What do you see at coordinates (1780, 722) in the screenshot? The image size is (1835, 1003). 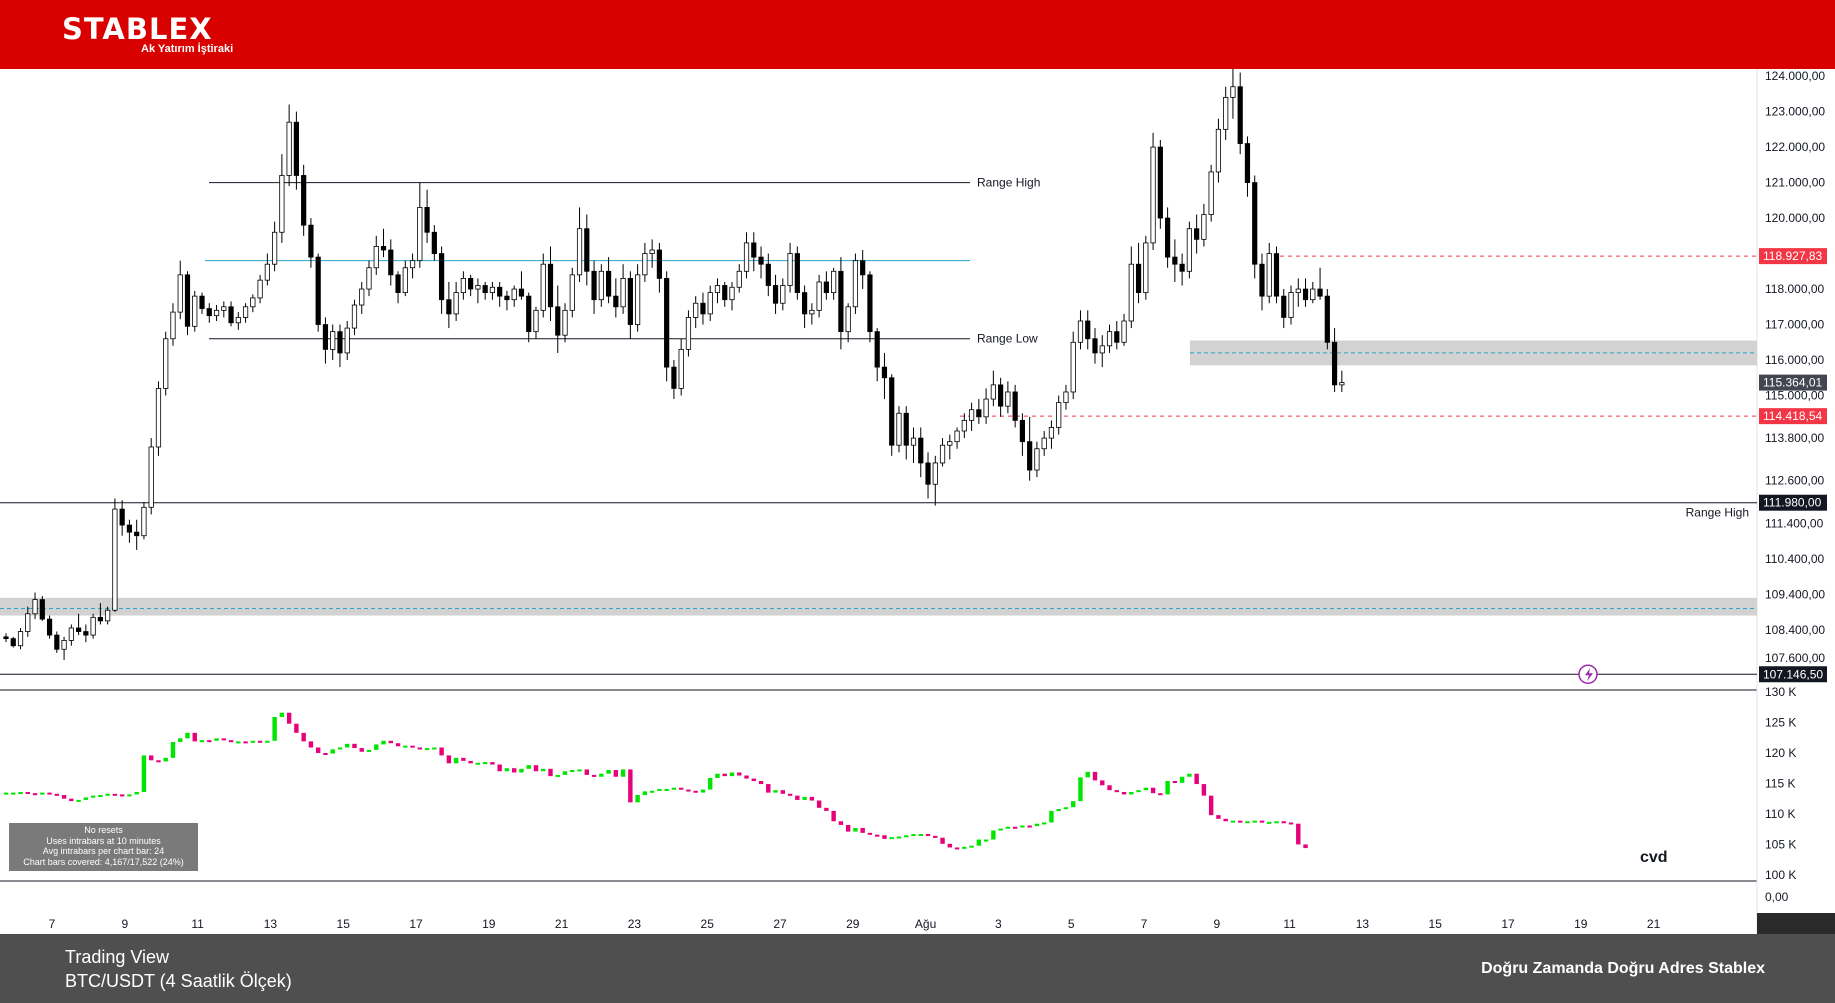 I see `cvd-tick-label: 125 K` at bounding box center [1780, 722].